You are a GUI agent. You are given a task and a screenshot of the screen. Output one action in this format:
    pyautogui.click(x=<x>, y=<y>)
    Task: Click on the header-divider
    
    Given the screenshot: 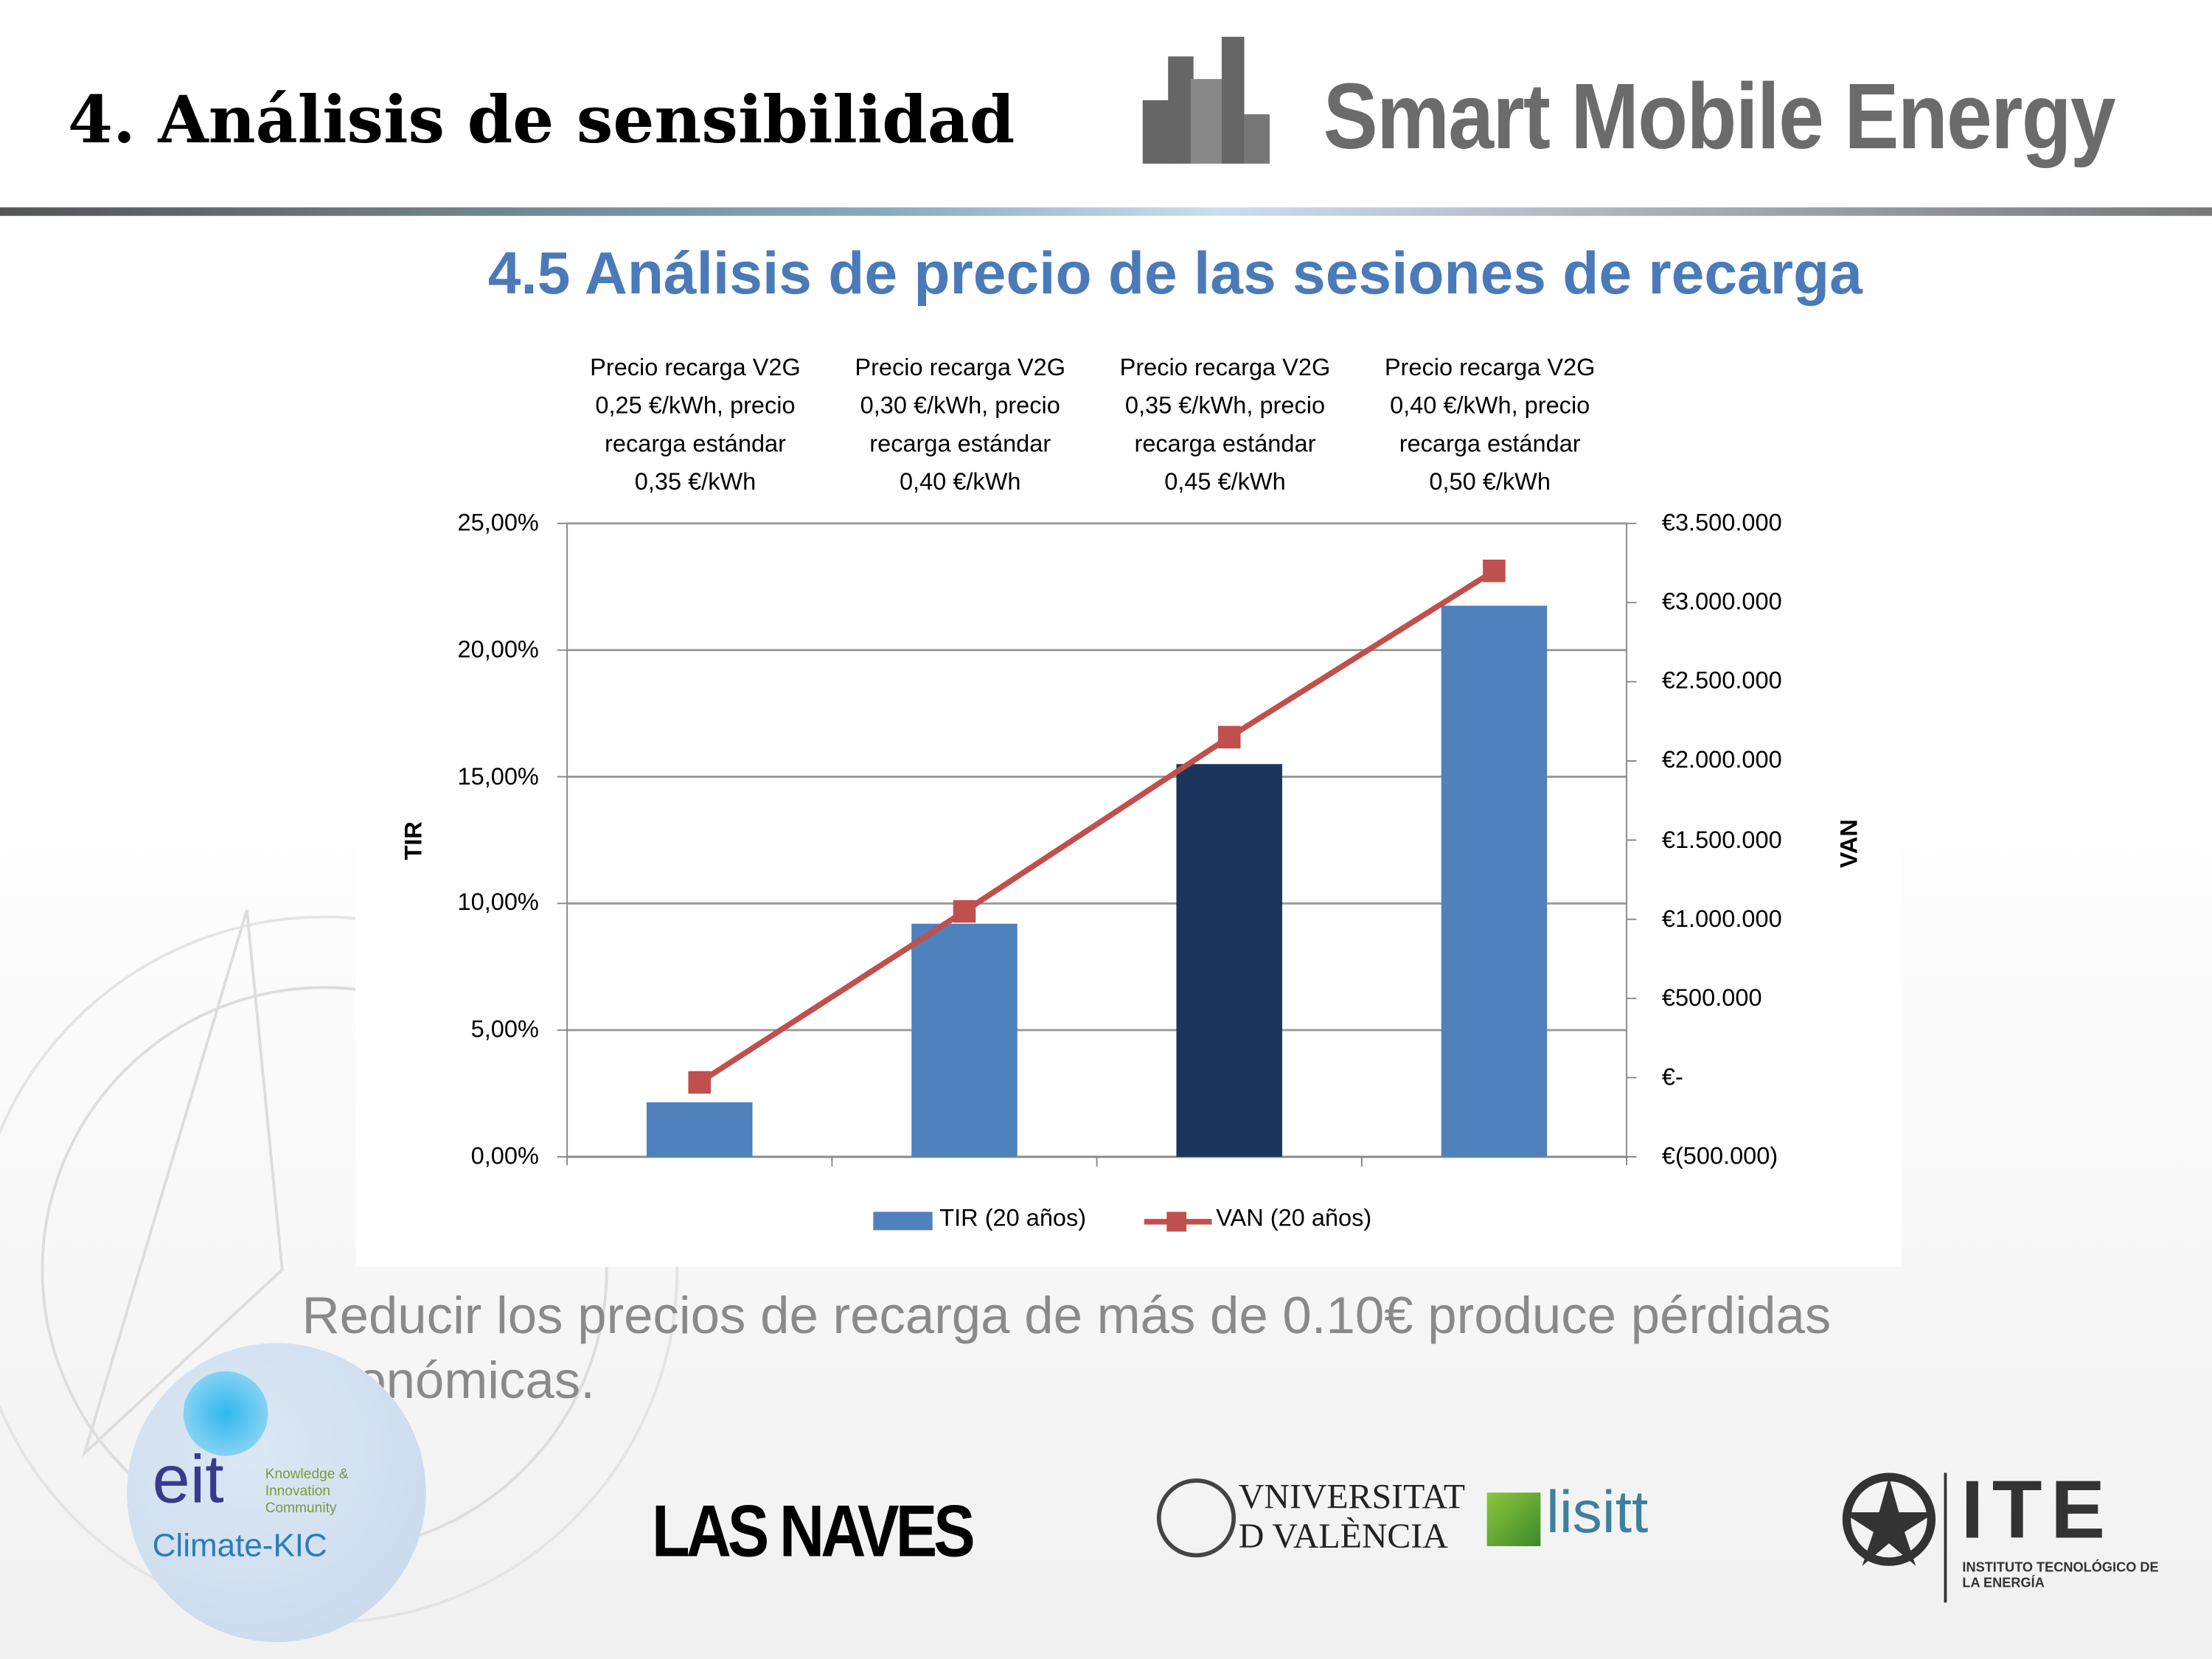 What is the action you would take?
    pyautogui.click(x=1106, y=211)
    